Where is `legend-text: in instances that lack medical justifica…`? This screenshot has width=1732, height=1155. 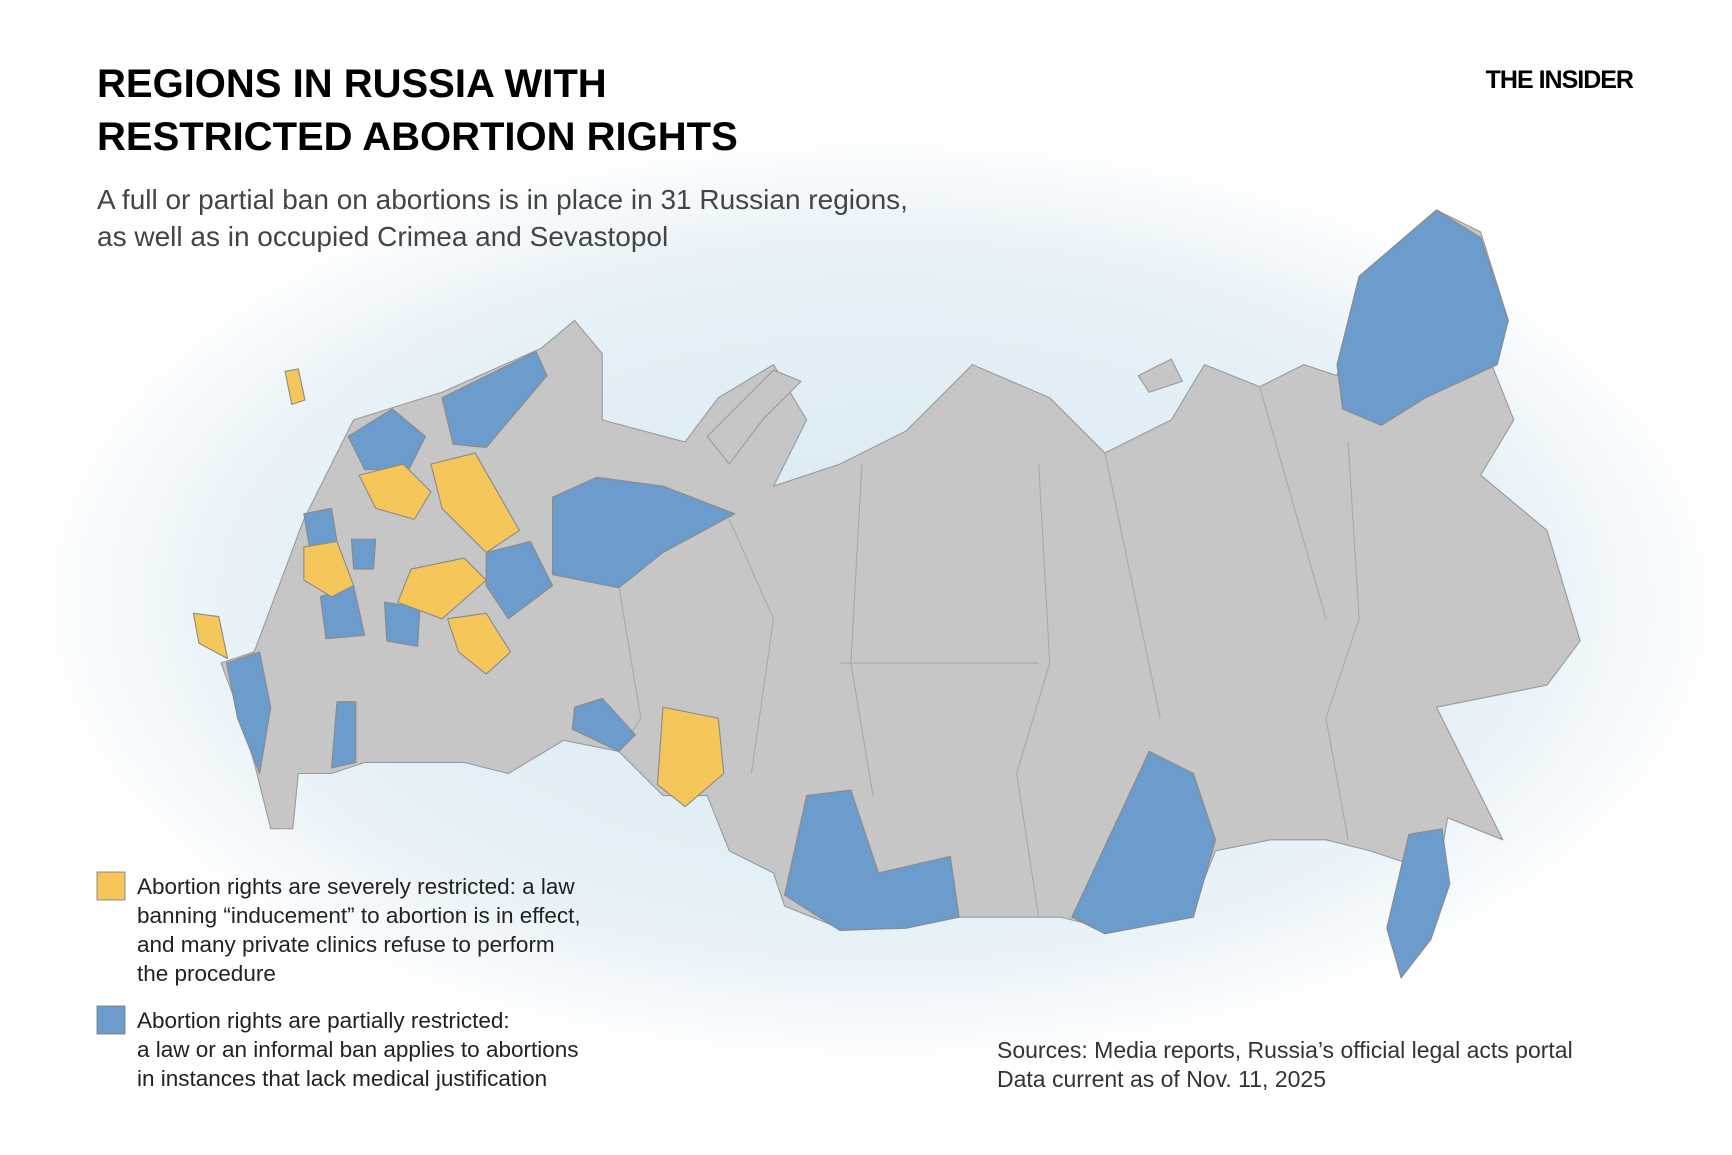 legend-text: in instances that lack medical justifica… is located at coordinates (342, 1078).